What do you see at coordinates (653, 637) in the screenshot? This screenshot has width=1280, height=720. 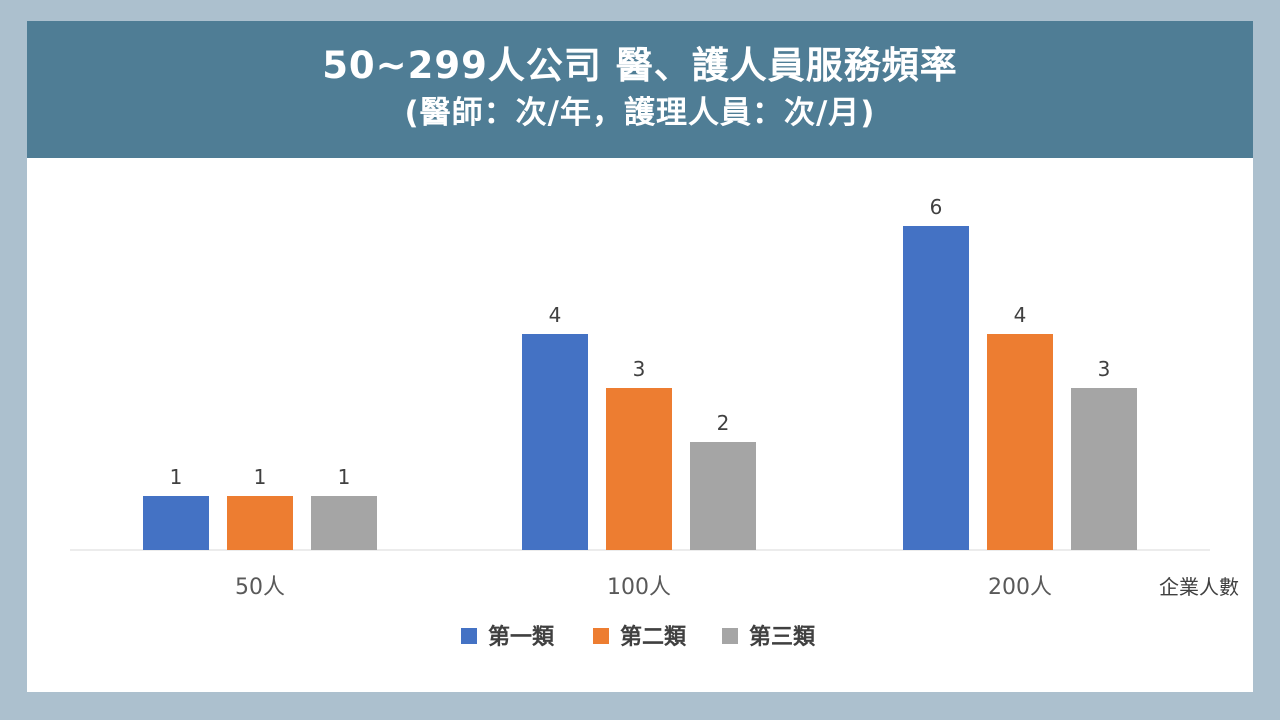 I see `legend-label: 第二類` at bounding box center [653, 637].